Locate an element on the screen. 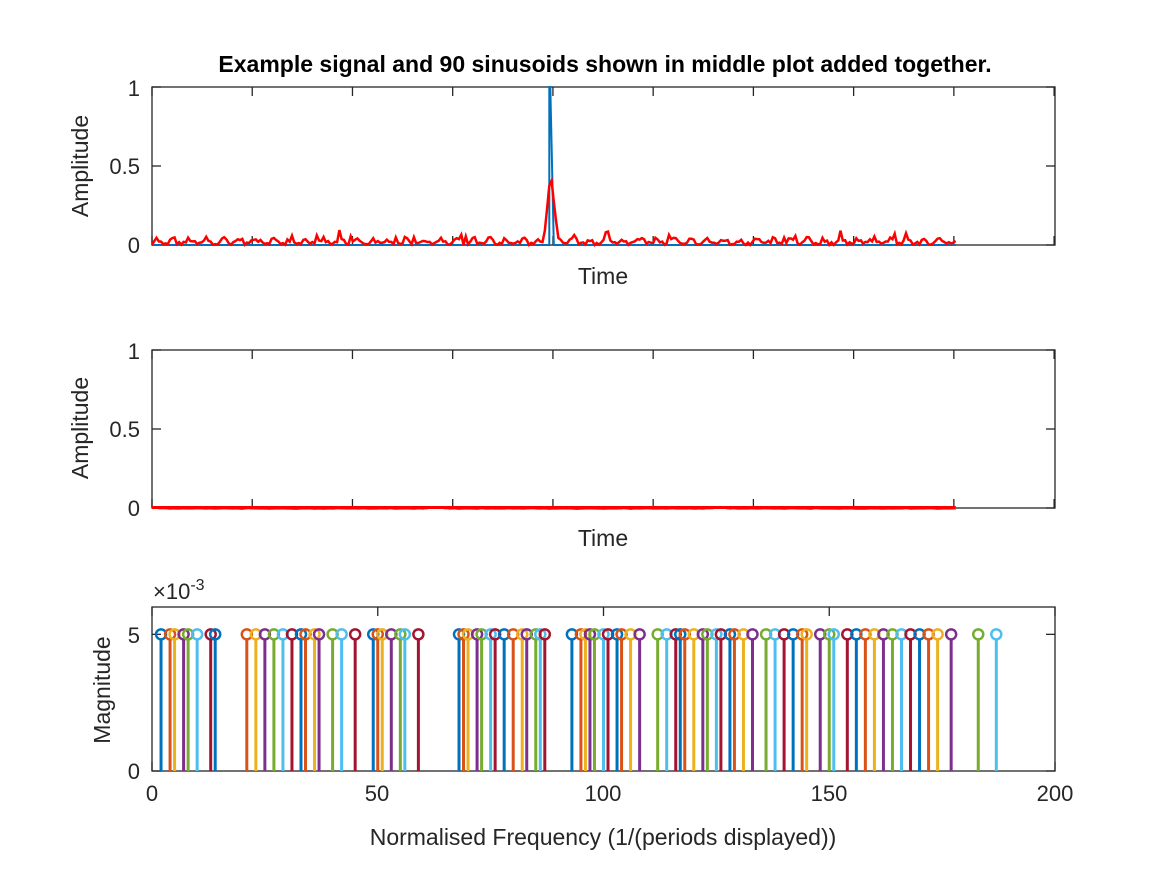 This screenshot has height=875, width=1167. middle-ytick-label: 0 is located at coordinates (134, 508).